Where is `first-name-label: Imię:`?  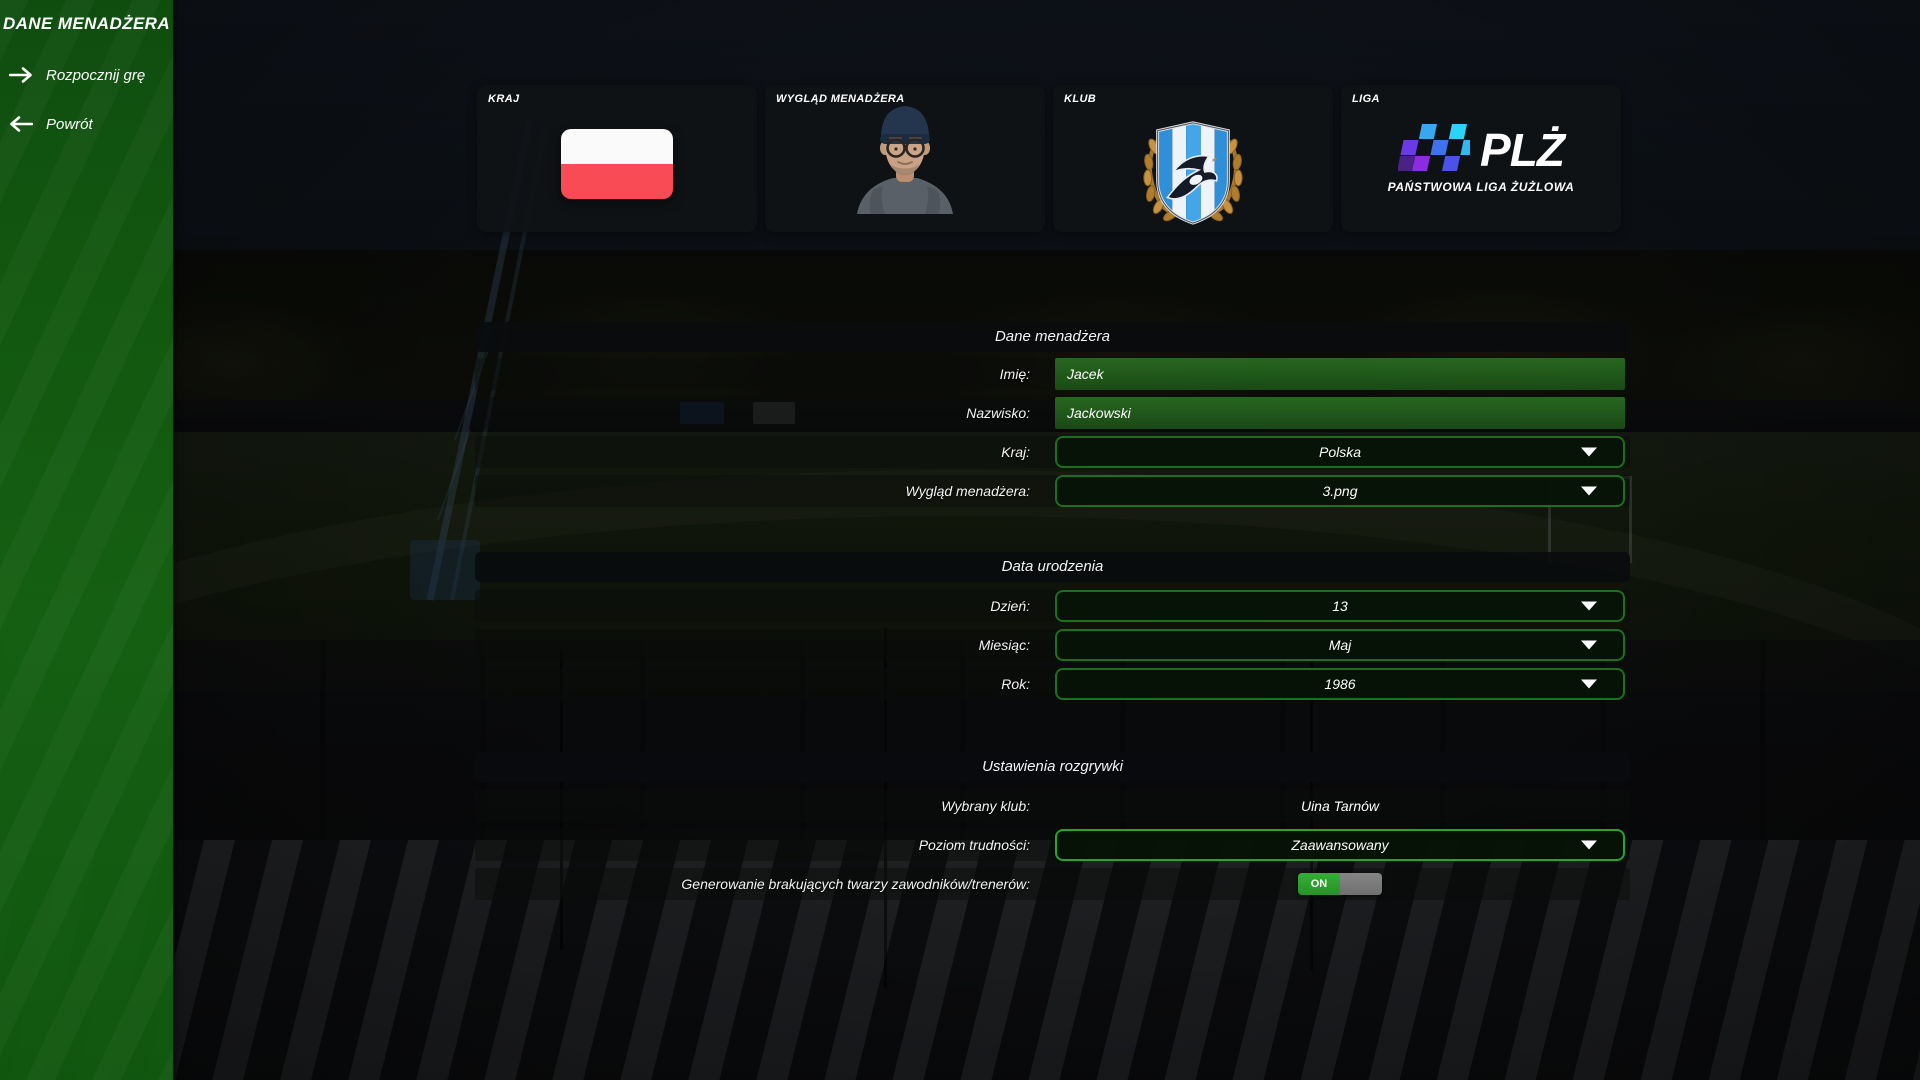
first-name-label: Imię: is located at coordinates (1014, 374).